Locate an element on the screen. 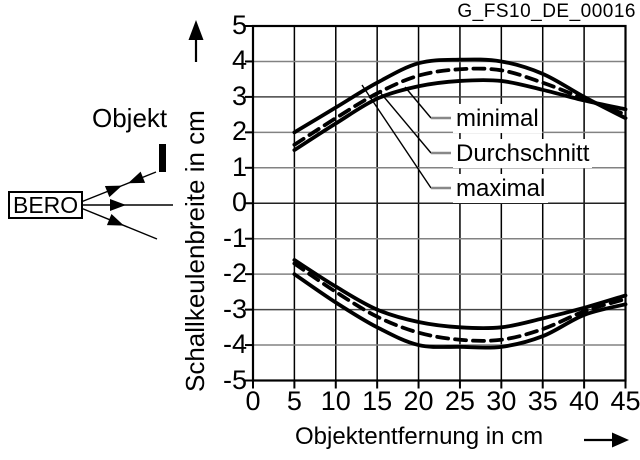 This screenshot has height=460, width=640. sensor-box: BERO is located at coordinates (46, 205).